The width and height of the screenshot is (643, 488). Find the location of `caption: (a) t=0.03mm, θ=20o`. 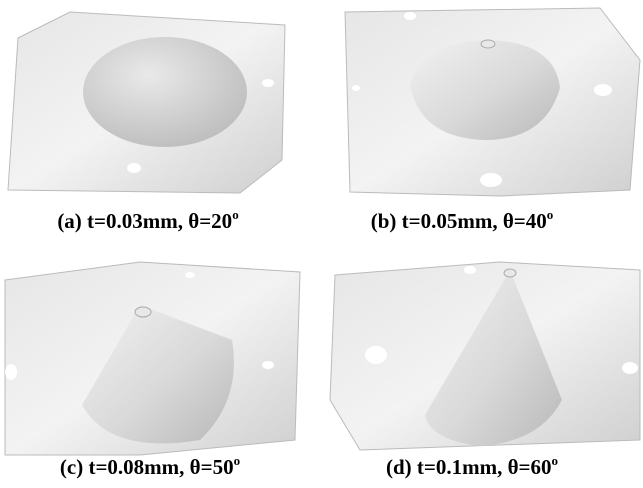

caption: (a) t=0.03mm, θ=20o is located at coordinates (147, 220).